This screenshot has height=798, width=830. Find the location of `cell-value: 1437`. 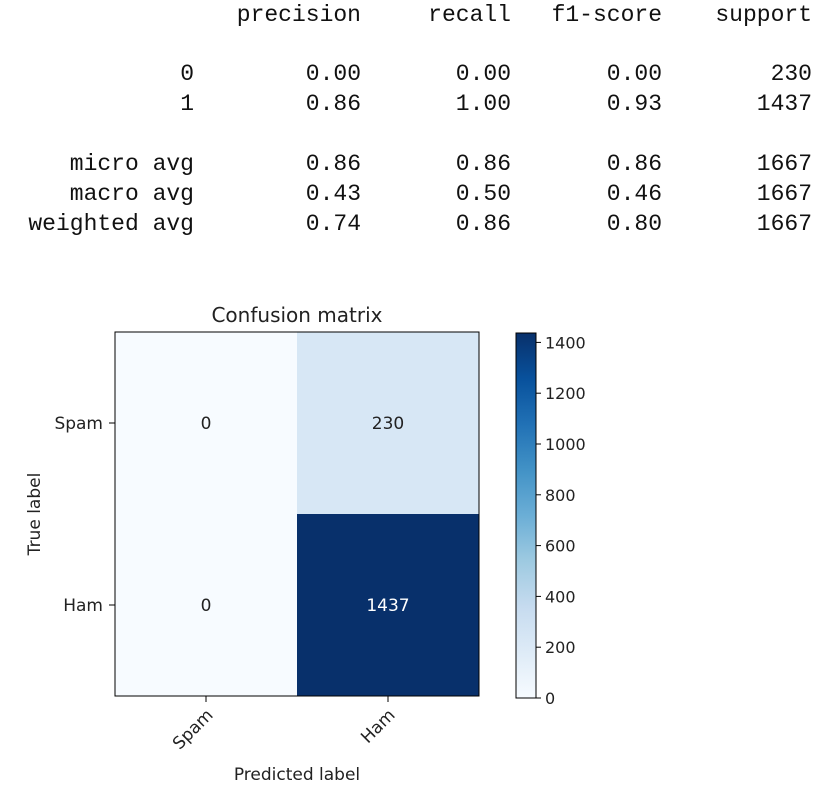

cell-value: 1437 is located at coordinates (387, 606).